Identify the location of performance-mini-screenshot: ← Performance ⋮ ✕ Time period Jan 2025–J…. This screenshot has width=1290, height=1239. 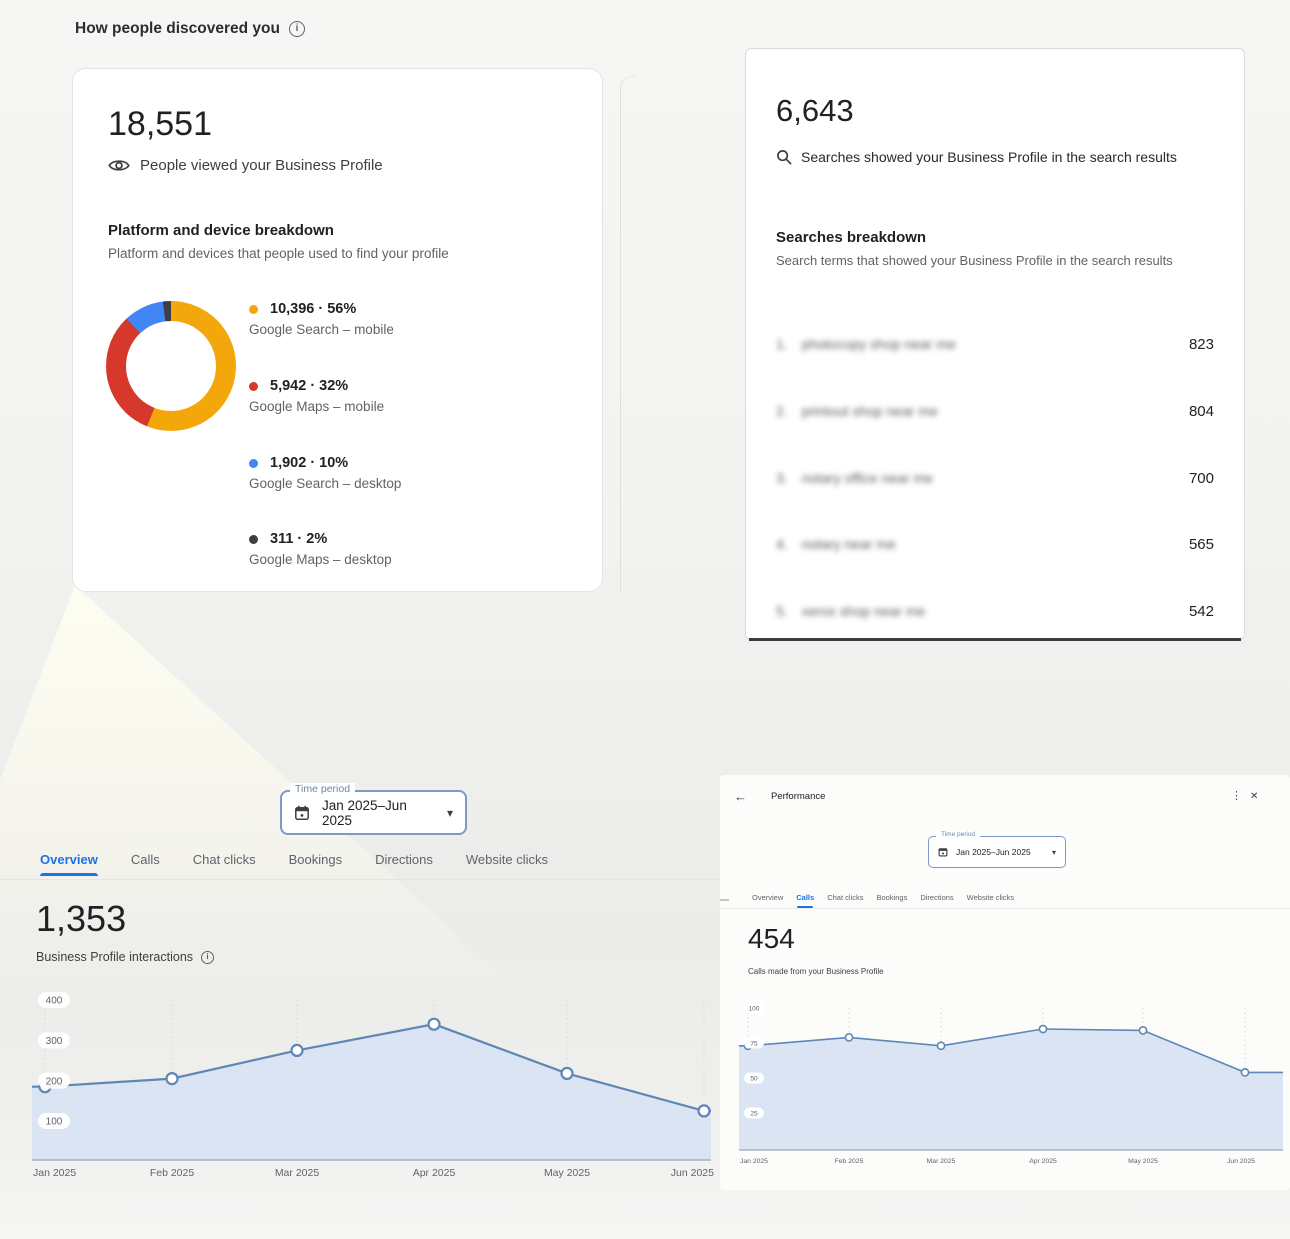
(1005, 982).